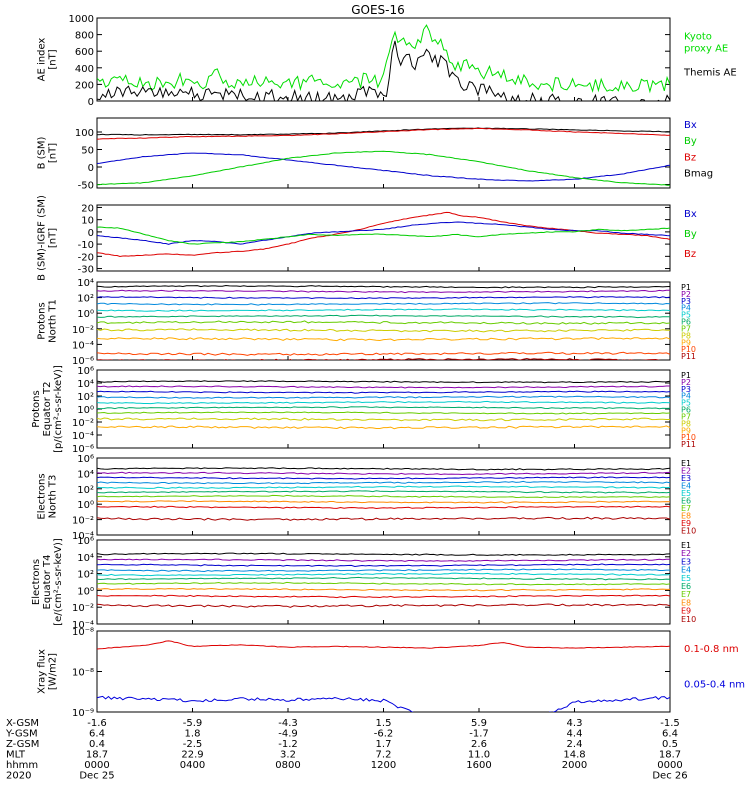 Image resolution: width=750 pixels, height=800 pixels. What do you see at coordinates (36, 408) in the screenshot?
I see `y-axis-label: Protons` at bounding box center [36, 408].